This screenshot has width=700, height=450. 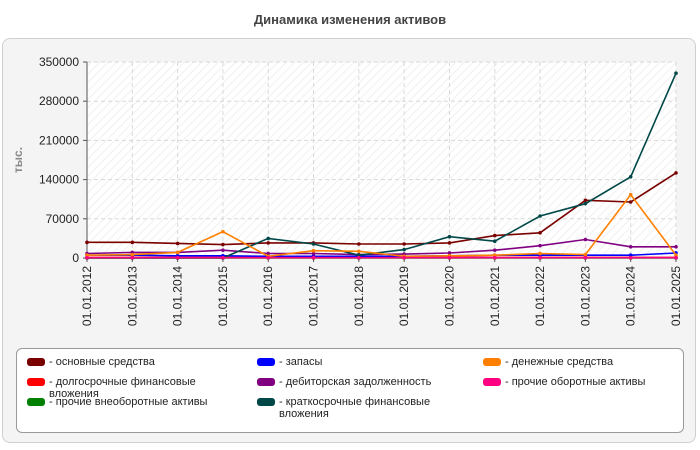 What do you see at coordinates (449, 296) in the screenshot?
I see `x-tick-label: 01.01.2020` at bounding box center [449, 296].